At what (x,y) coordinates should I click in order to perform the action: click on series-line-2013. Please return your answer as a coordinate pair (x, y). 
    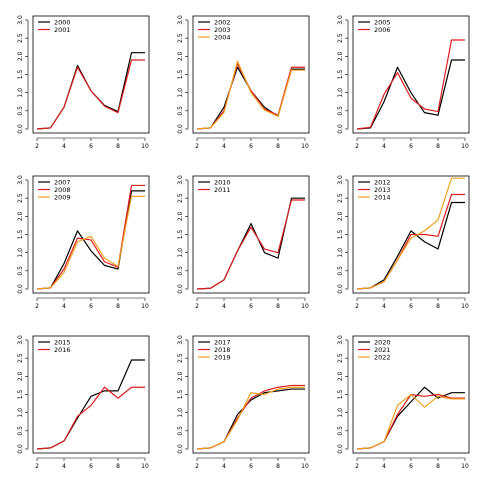
    Looking at the image, I should click on (410, 241).